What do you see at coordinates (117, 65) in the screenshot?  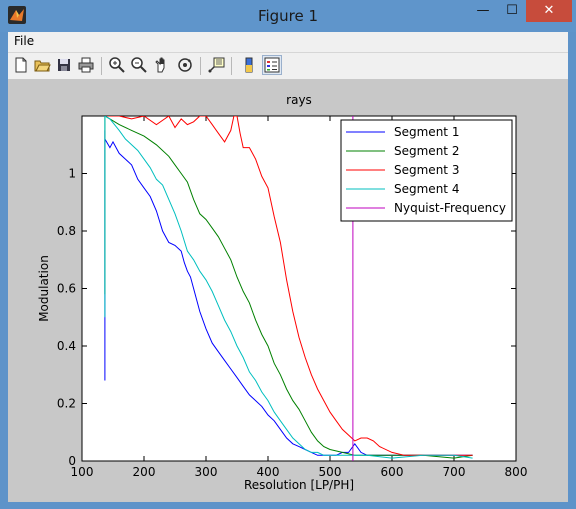 I see `zoom-in-icon` at bounding box center [117, 65].